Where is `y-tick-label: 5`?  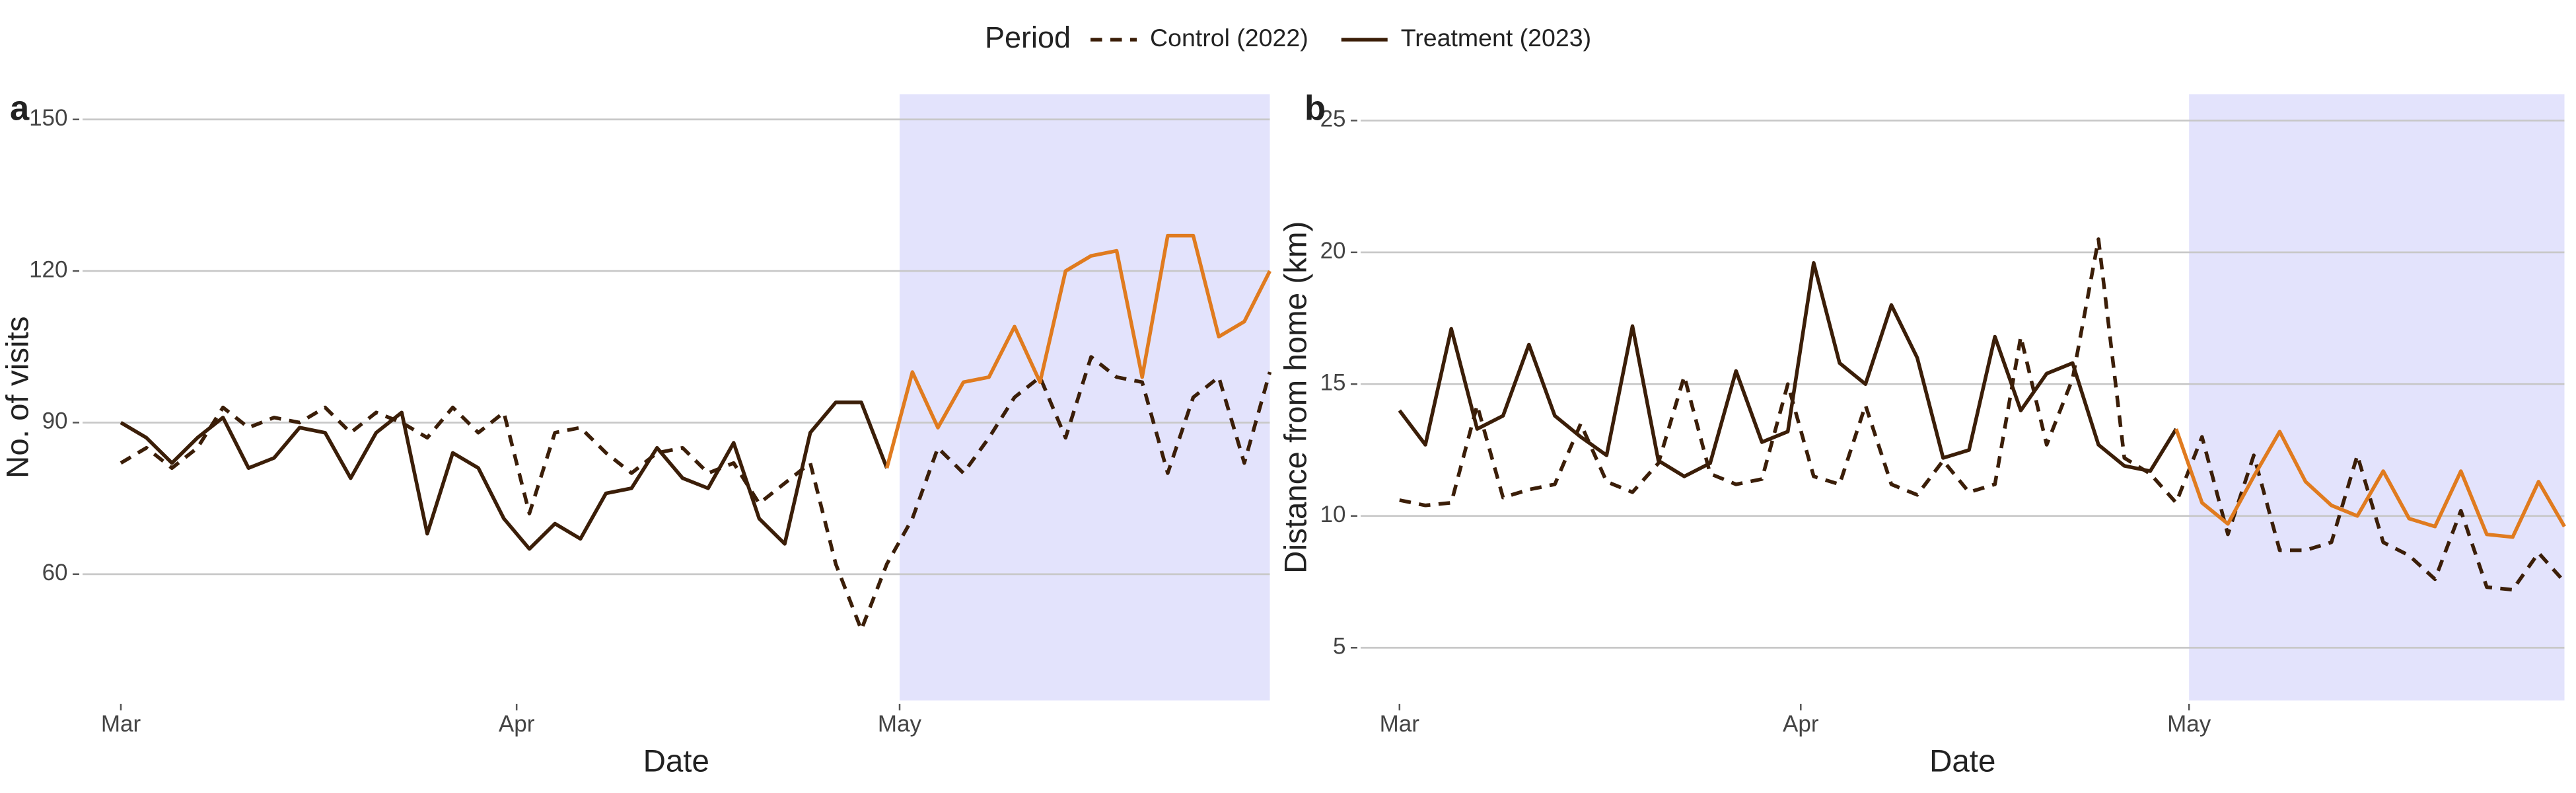
y-tick-label: 5 is located at coordinates (1339, 646).